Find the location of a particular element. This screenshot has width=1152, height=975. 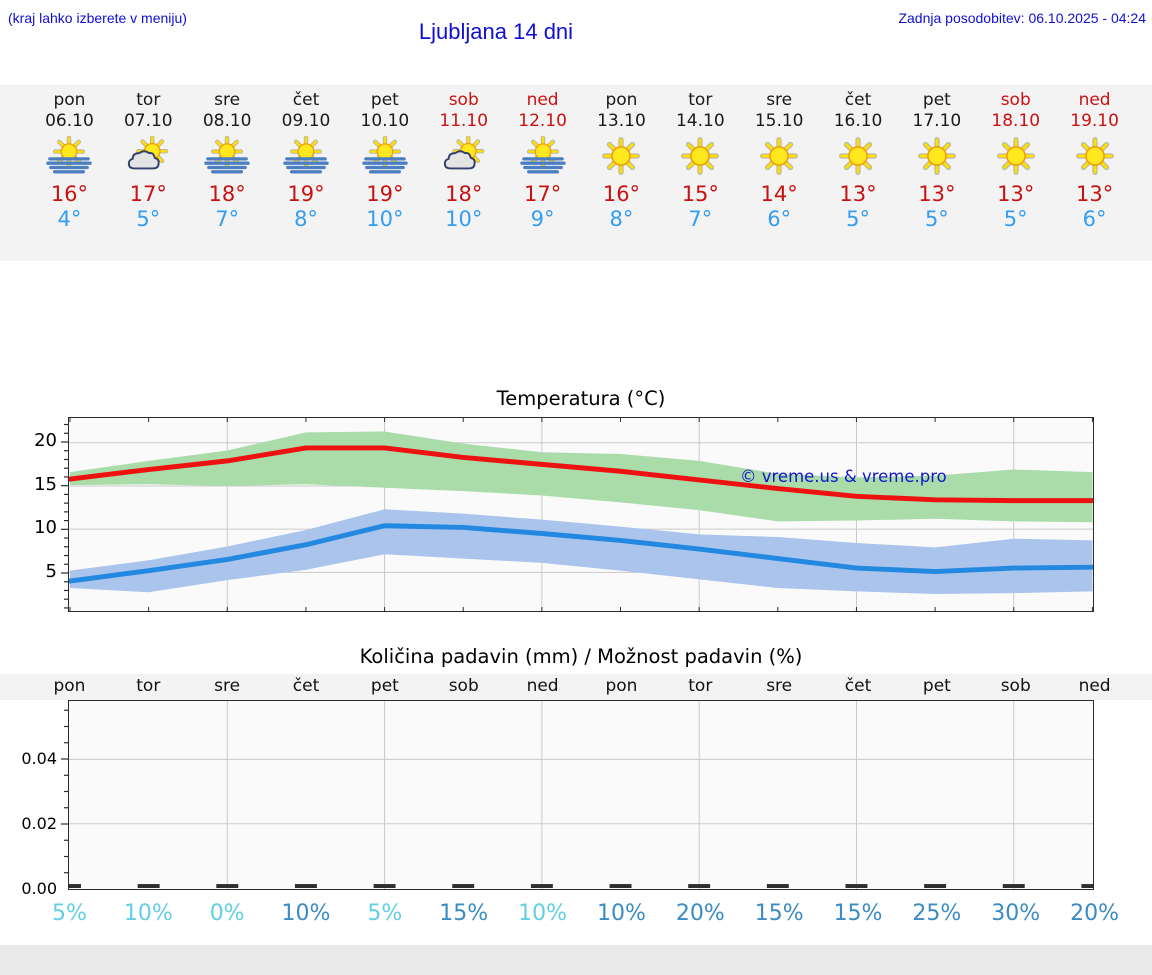

precip-day-label: tor is located at coordinates (700, 686).